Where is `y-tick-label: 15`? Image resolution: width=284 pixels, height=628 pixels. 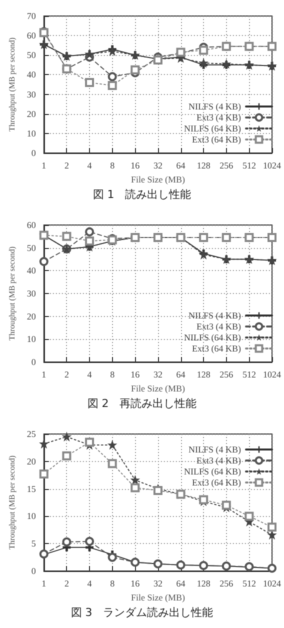 y-tick-label: 15 is located at coordinates (31, 489).